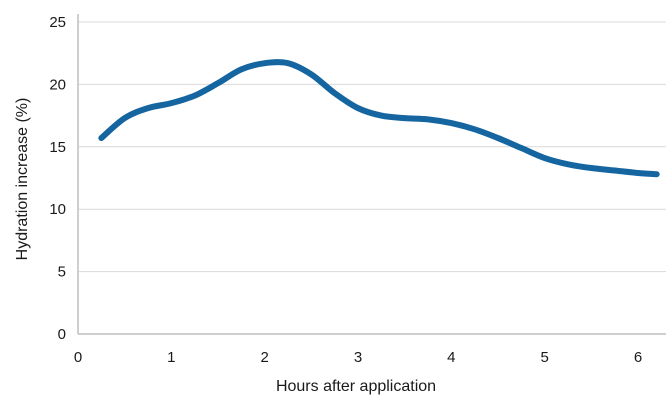 The height and width of the screenshot is (396, 667). What do you see at coordinates (544, 357) in the screenshot?
I see `x-tick-label: 5` at bounding box center [544, 357].